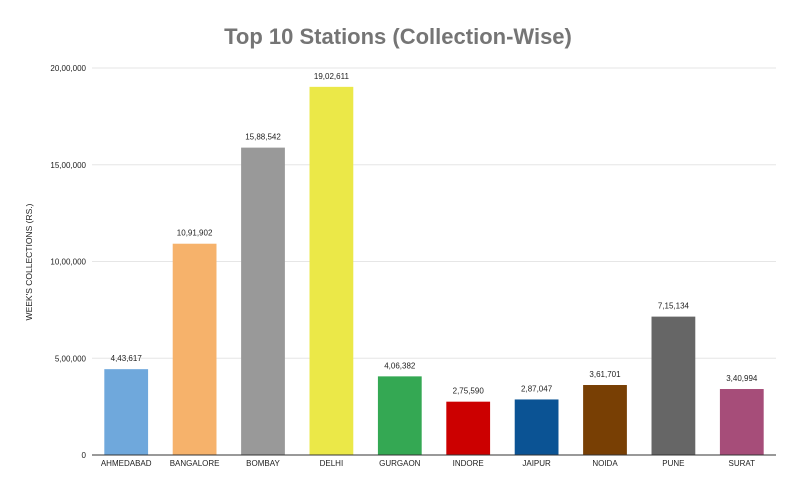  Describe the element at coordinates (332, 76) in the screenshot. I see `data-label: 19,02,611` at that location.